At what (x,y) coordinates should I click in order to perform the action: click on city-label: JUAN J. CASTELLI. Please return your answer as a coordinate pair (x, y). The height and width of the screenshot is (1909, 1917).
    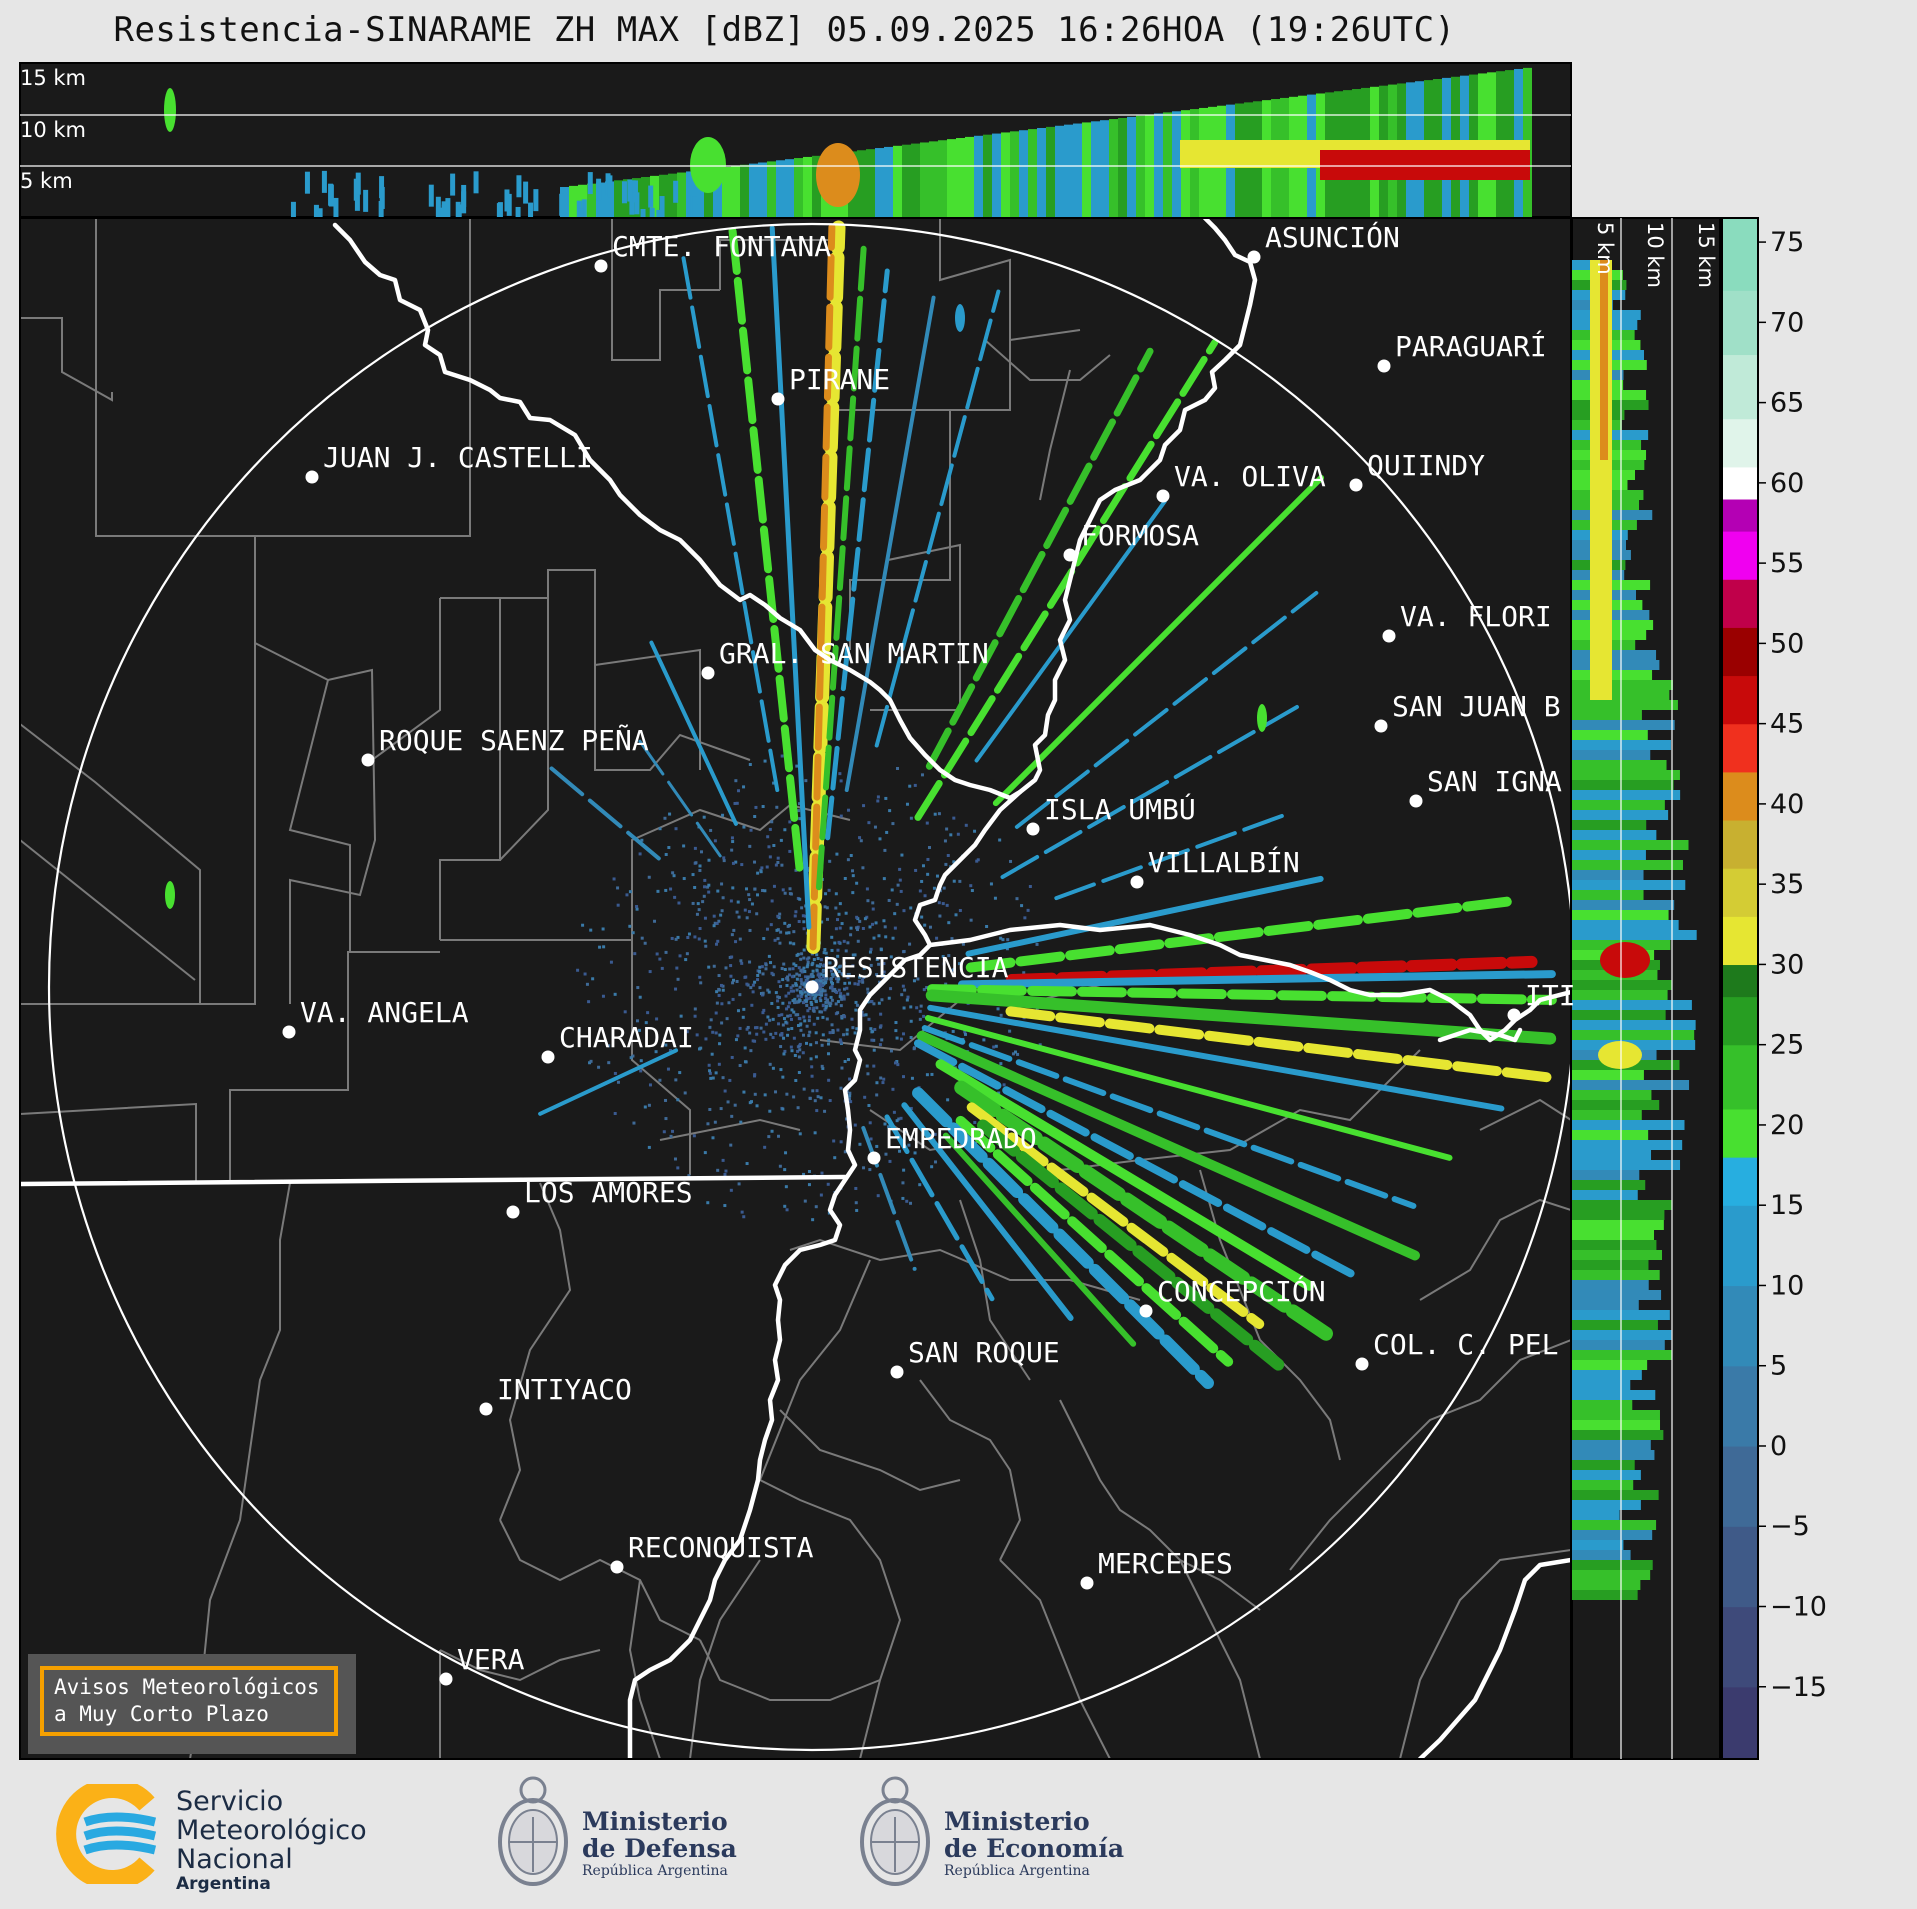
    Looking at the image, I should click on (458, 457).